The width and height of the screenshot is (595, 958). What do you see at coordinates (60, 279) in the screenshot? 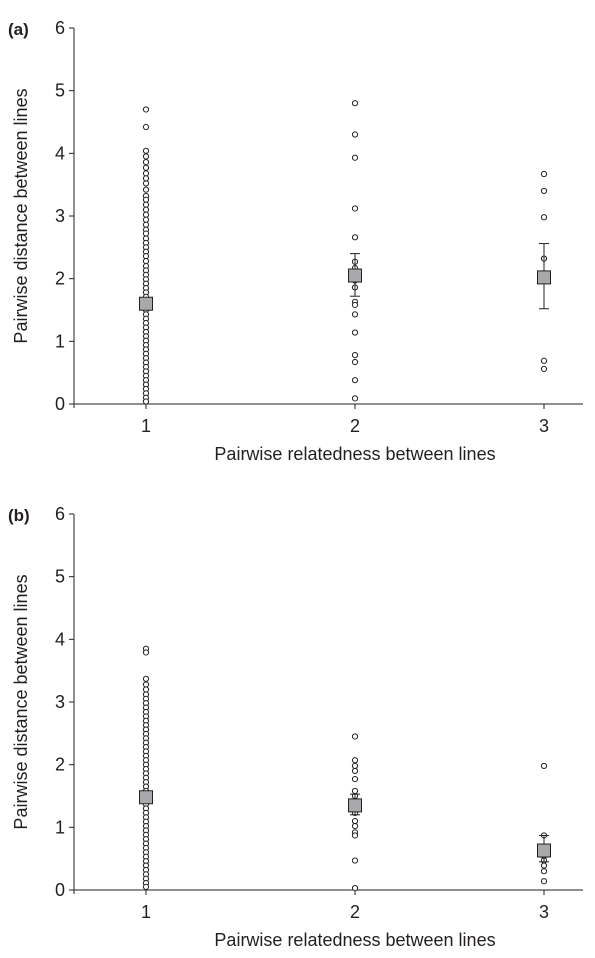
I see `chart-a-y-tick-label: 2` at bounding box center [60, 279].